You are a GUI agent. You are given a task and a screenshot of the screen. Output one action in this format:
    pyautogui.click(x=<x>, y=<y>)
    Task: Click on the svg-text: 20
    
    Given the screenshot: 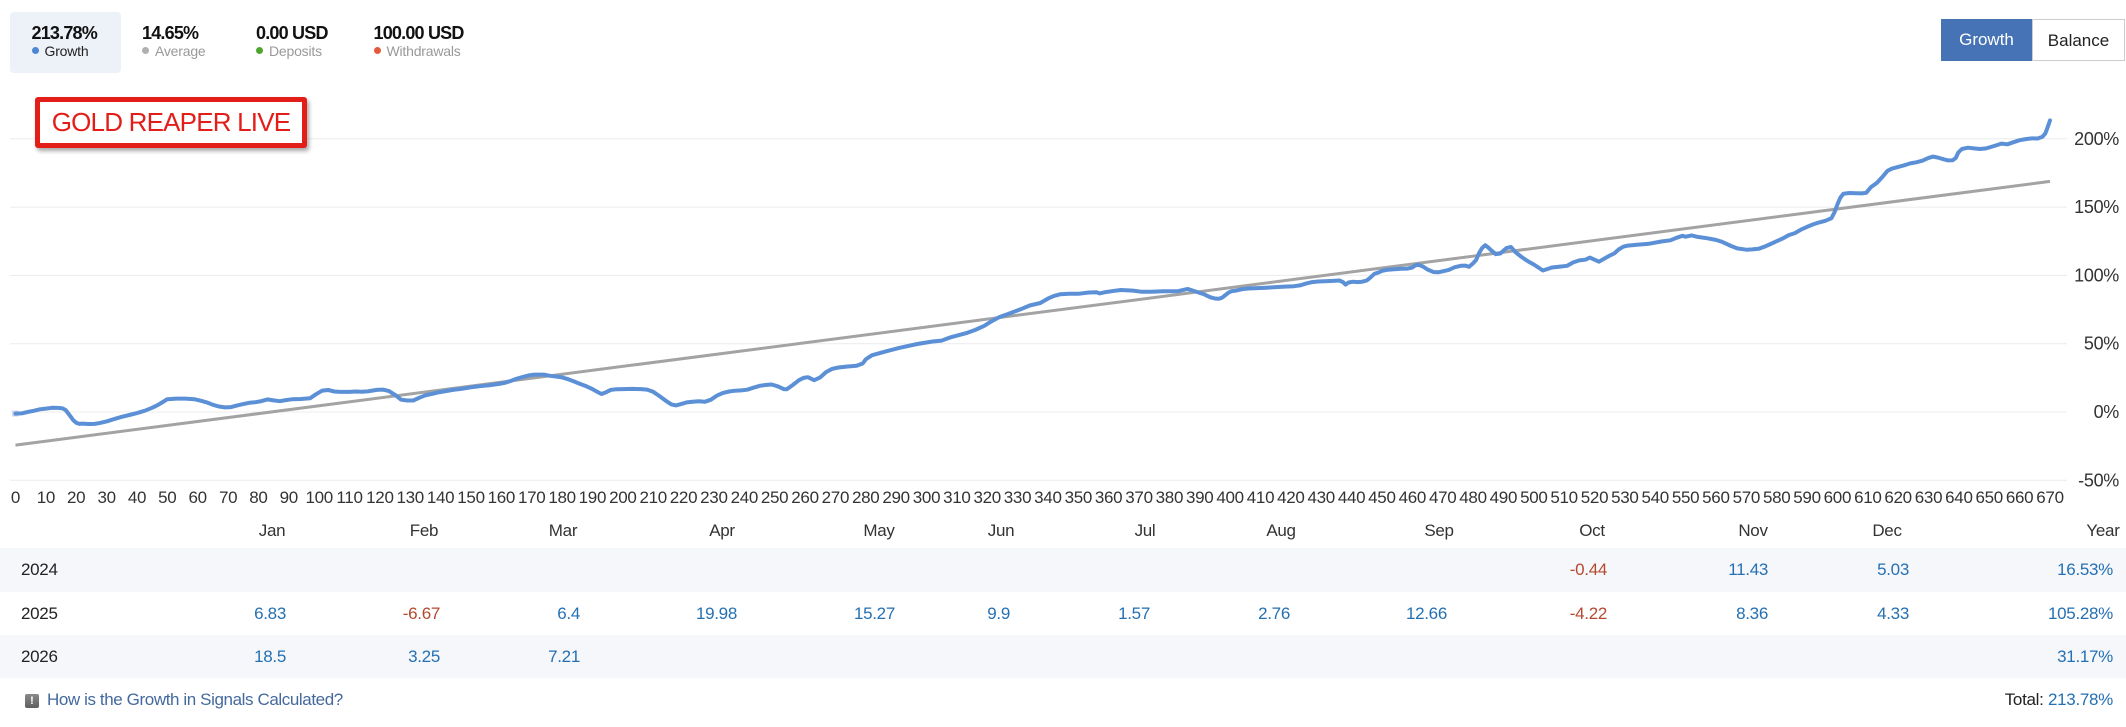 What is the action you would take?
    pyautogui.click(x=76, y=497)
    